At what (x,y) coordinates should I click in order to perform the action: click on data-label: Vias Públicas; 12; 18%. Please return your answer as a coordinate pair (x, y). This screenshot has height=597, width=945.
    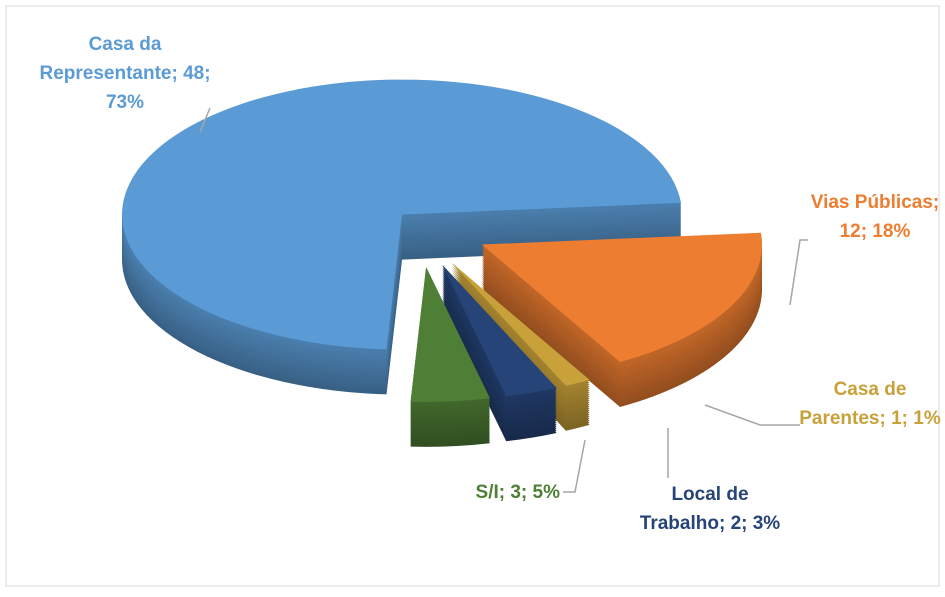
    Looking at the image, I should click on (875, 217).